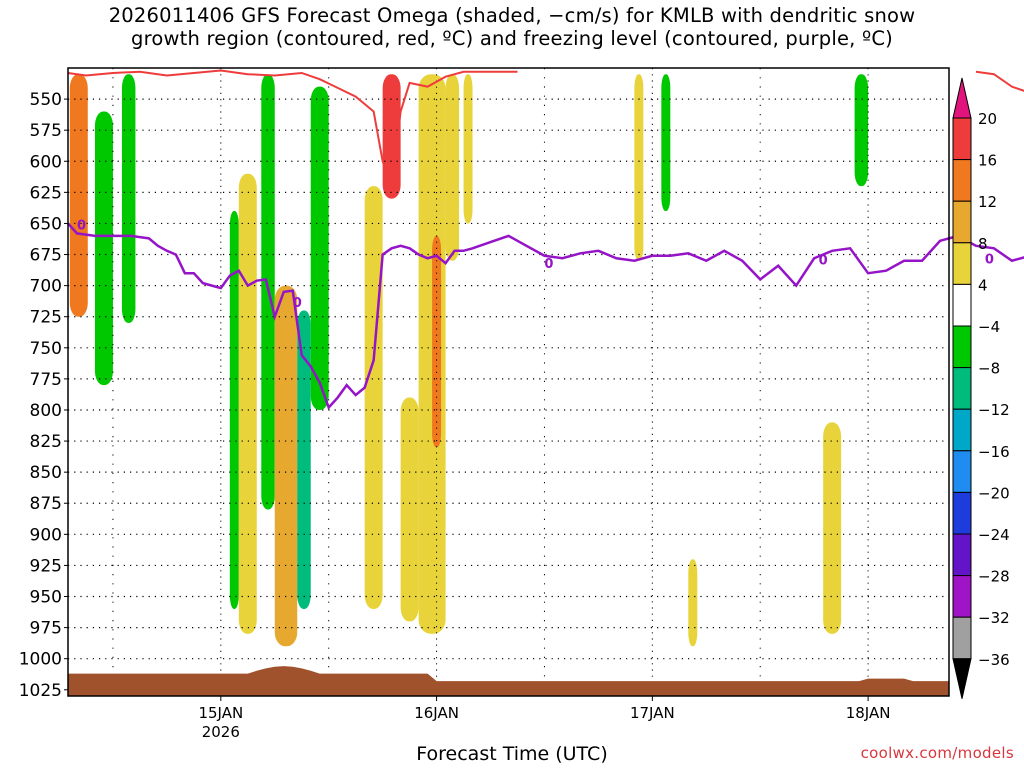  What do you see at coordinates (987, 119) in the screenshot?
I see `colorbar-label-0: 20` at bounding box center [987, 119].